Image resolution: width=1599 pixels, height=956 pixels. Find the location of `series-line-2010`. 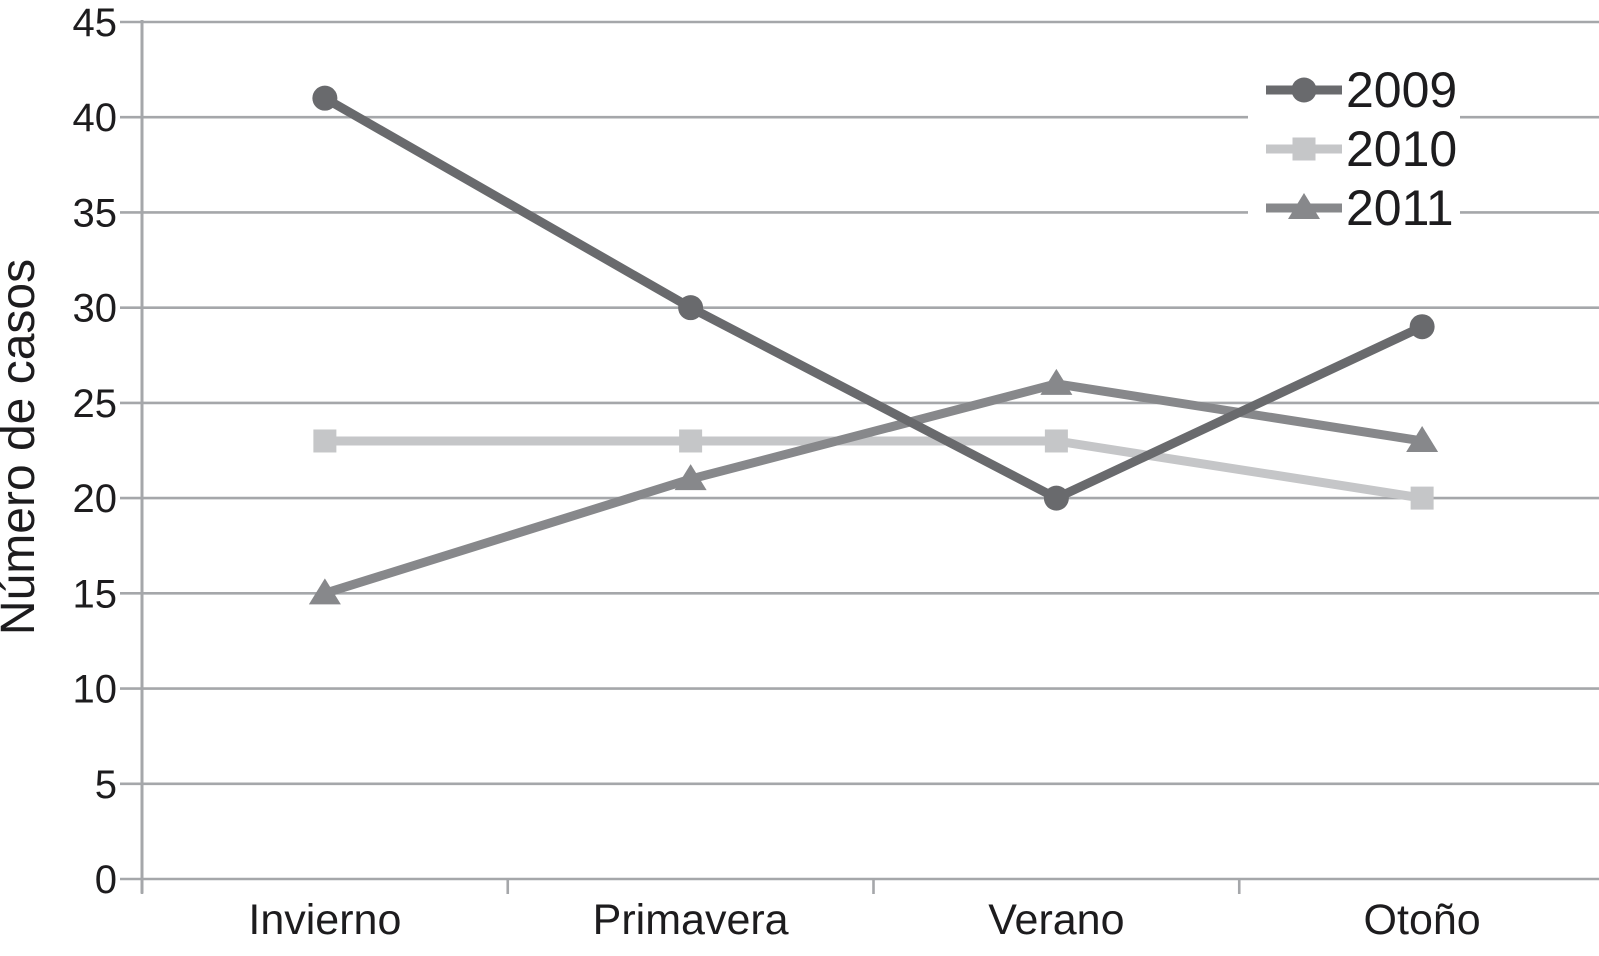

series-line-2010 is located at coordinates (873, 469).